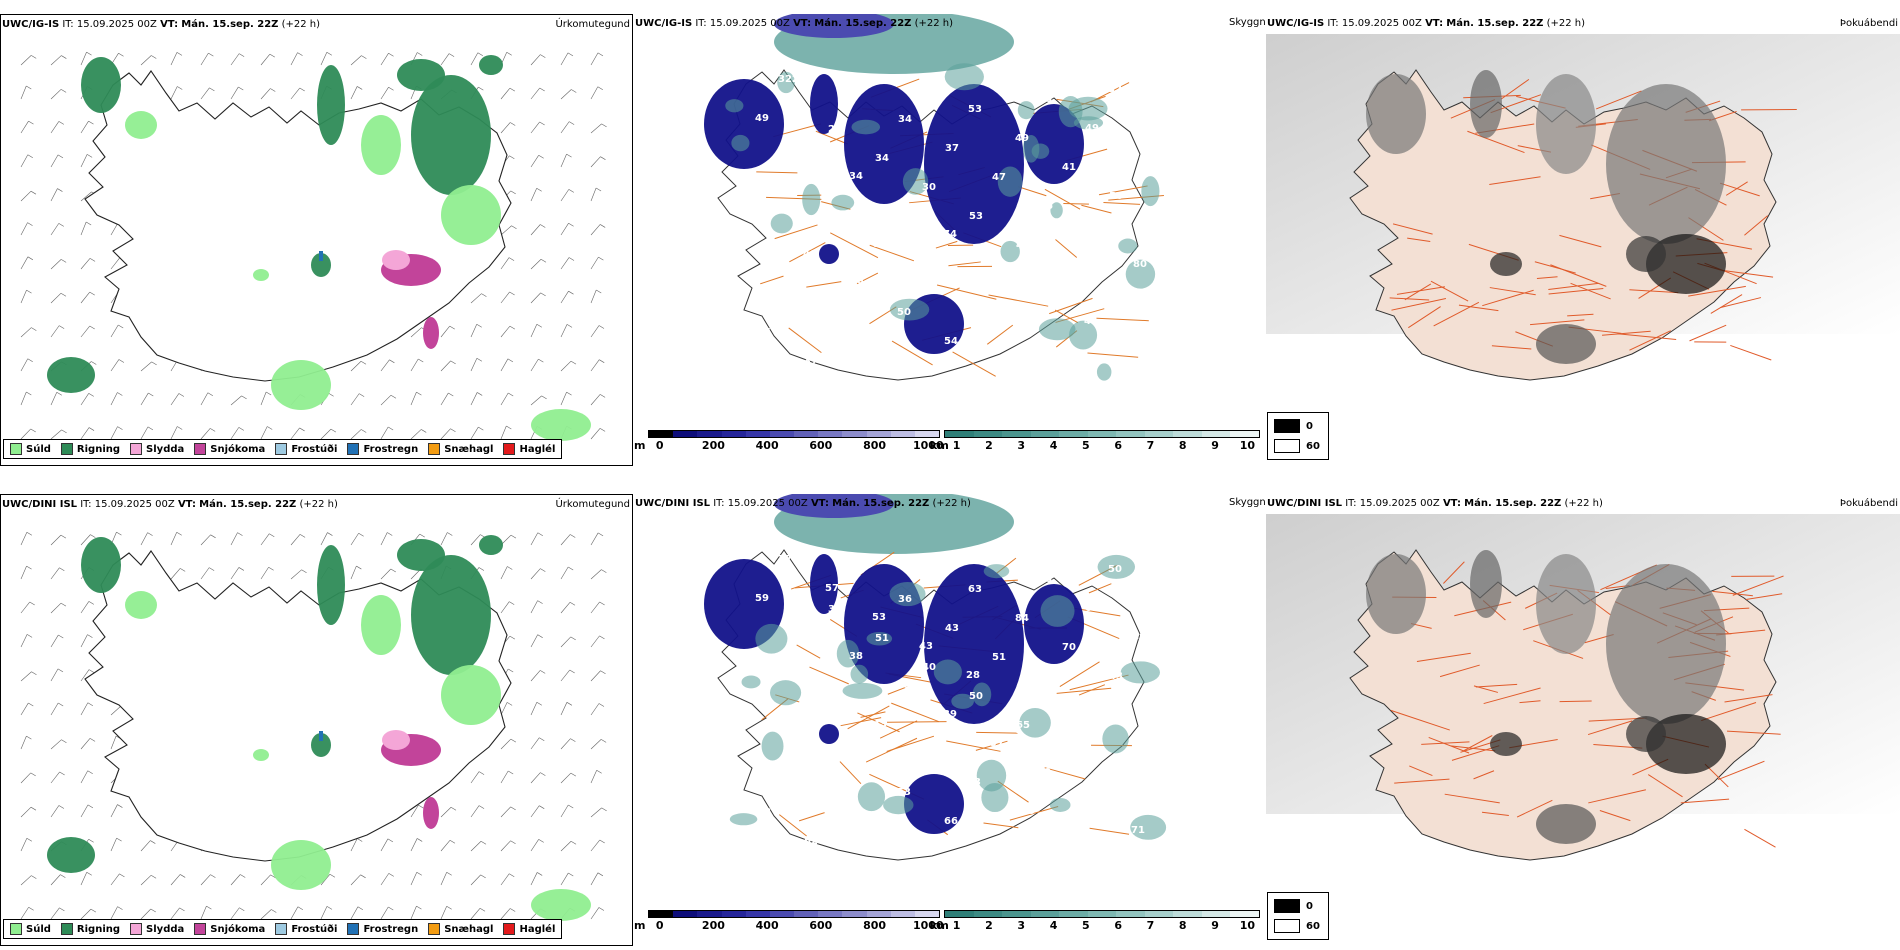 The image size is (1900, 950). Describe the element at coordinates (881, 831) in the screenshot. I see `cloud-value-label: 75` at that location.